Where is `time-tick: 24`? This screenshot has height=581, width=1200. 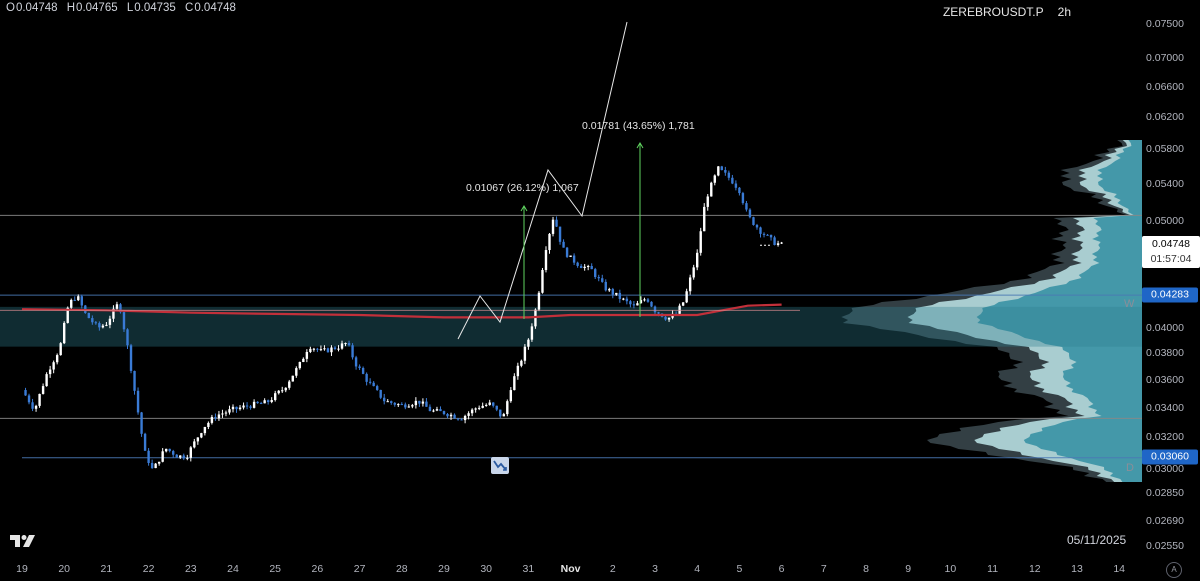 time-tick: 24 is located at coordinates (233, 569).